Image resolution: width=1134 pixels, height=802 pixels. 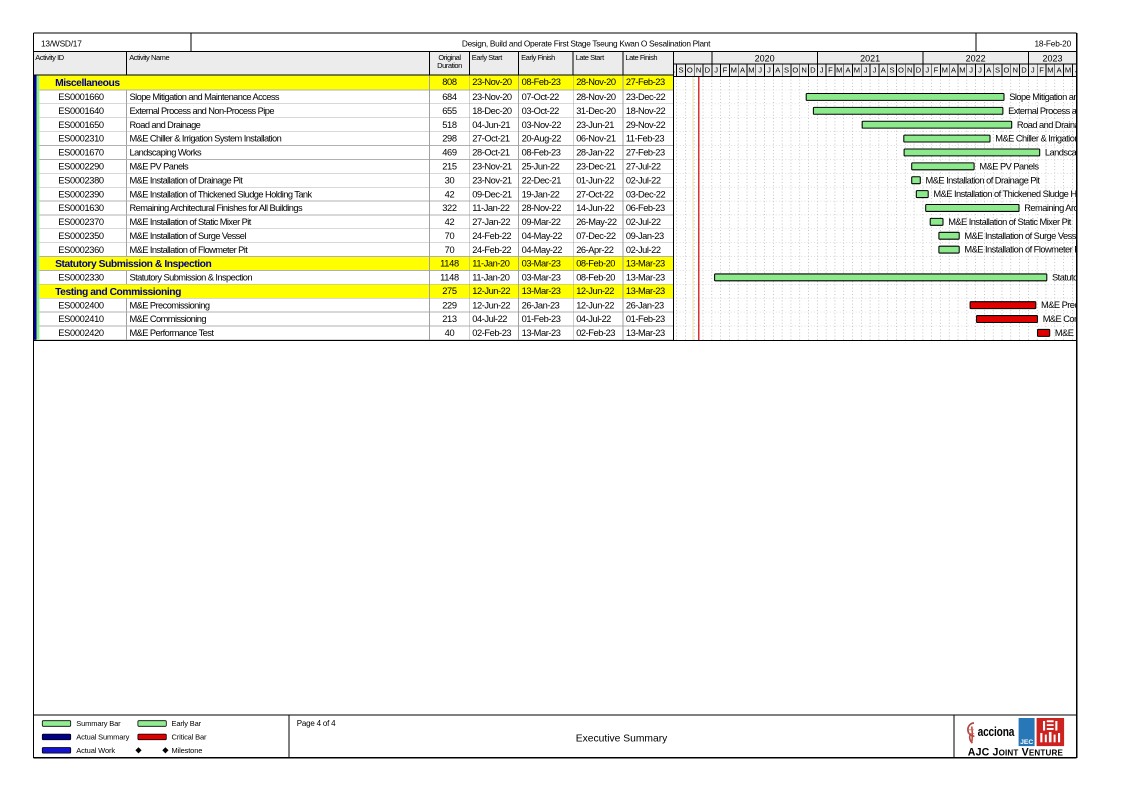 What do you see at coordinates (449, 208) in the screenshot?
I see `svg-text: 322` at bounding box center [449, 208].